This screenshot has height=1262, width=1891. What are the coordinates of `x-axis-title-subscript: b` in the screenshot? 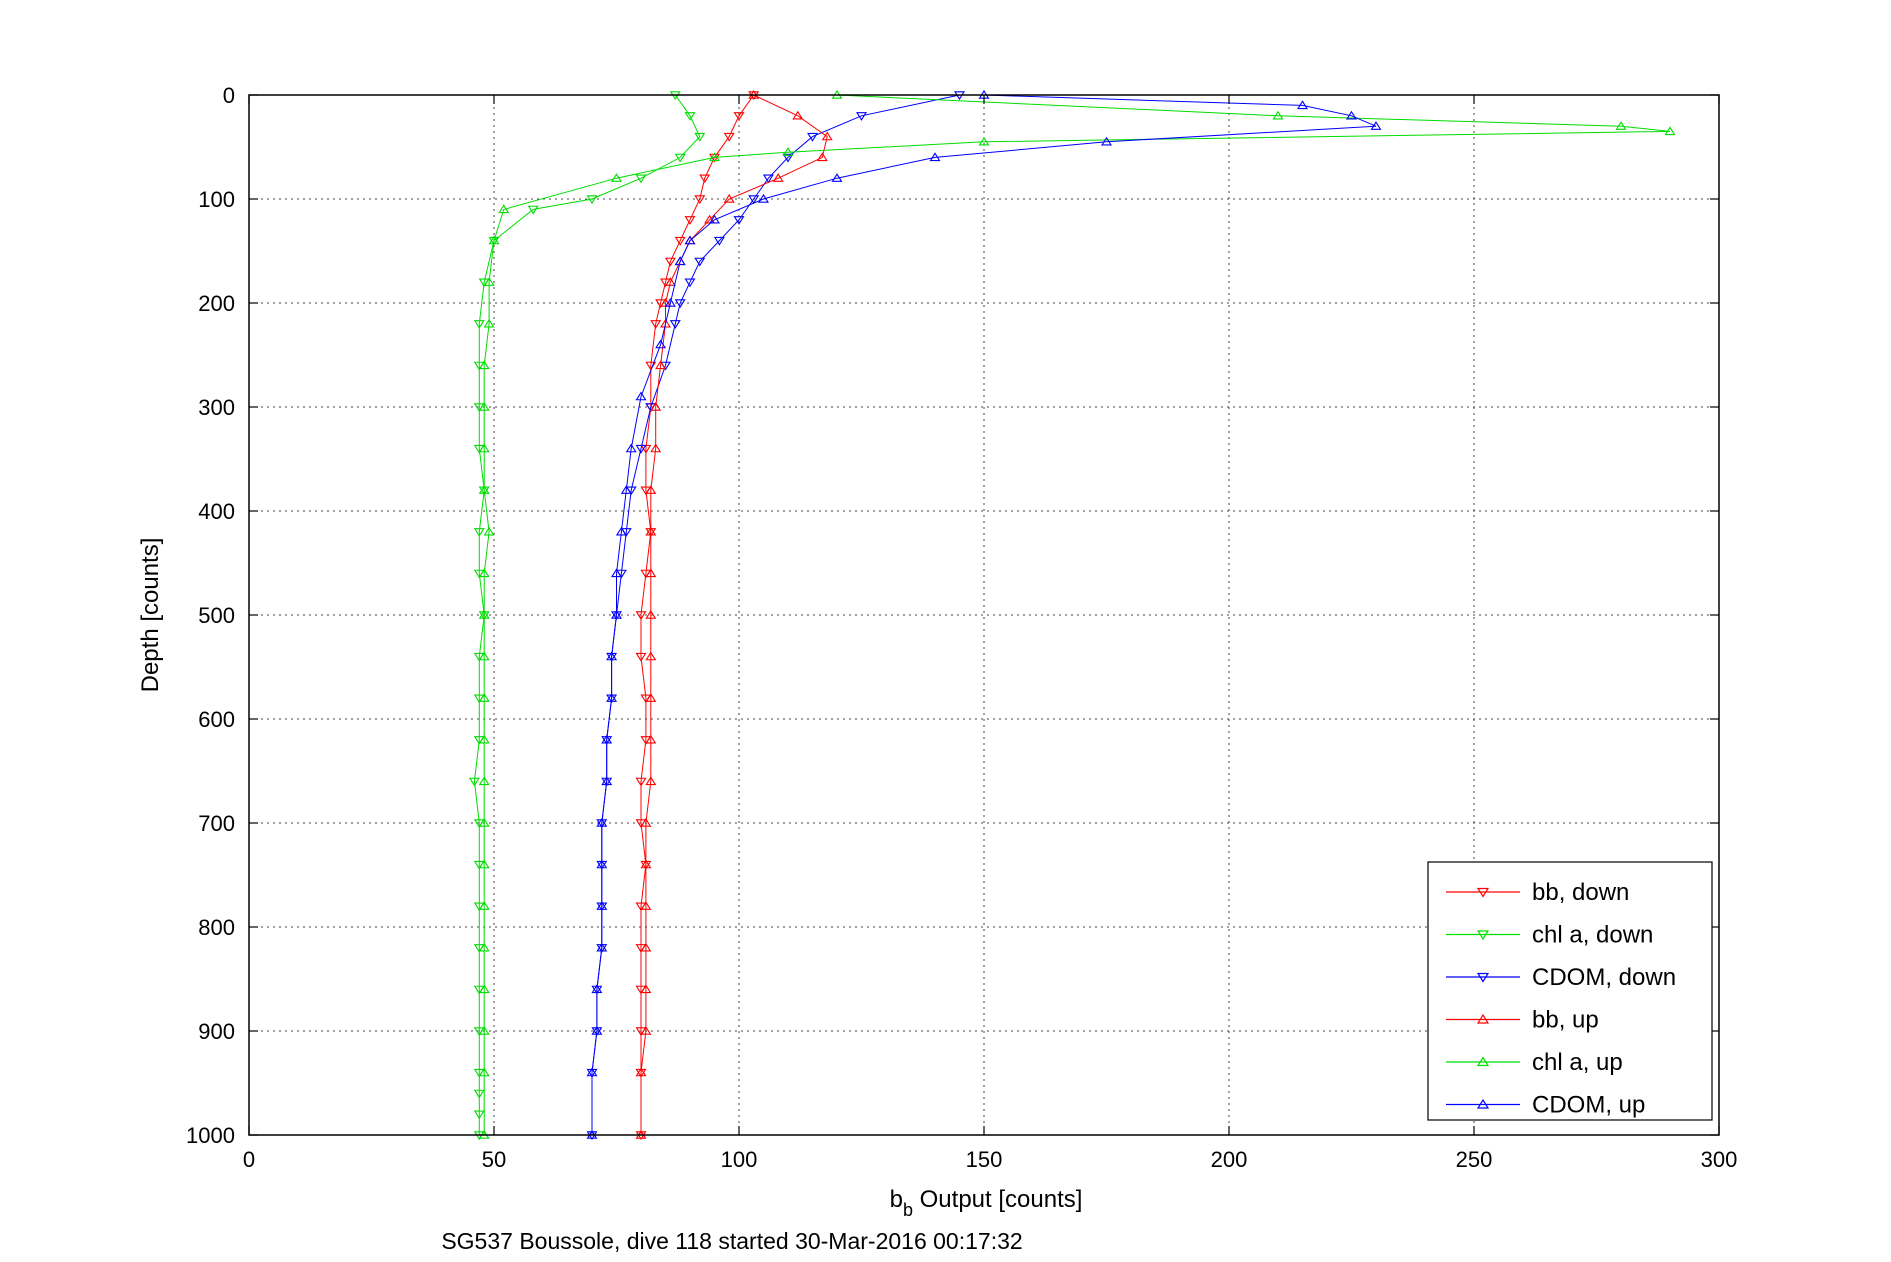 It's located at (908, 1210).